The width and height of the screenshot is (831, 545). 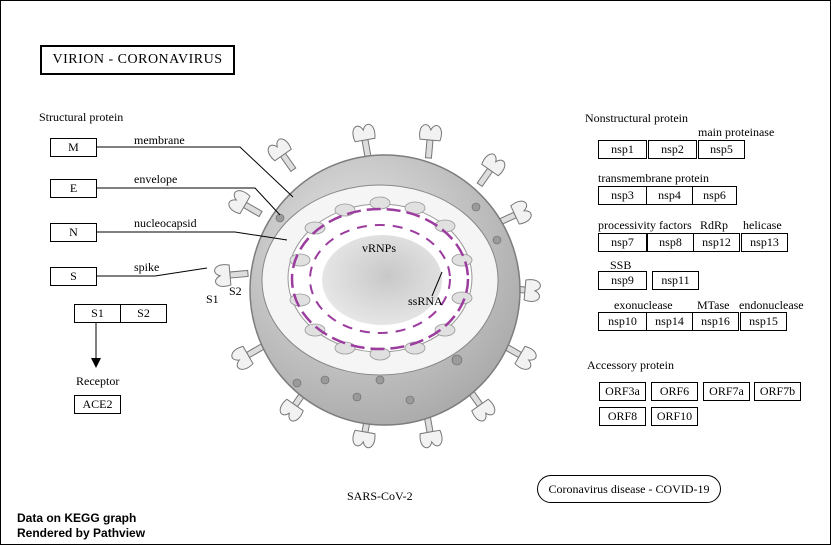 What do you see at coordinates (674, 391) in the screenshot?
I see `node-orf6: ORF6` at bounding box center [674, 391].